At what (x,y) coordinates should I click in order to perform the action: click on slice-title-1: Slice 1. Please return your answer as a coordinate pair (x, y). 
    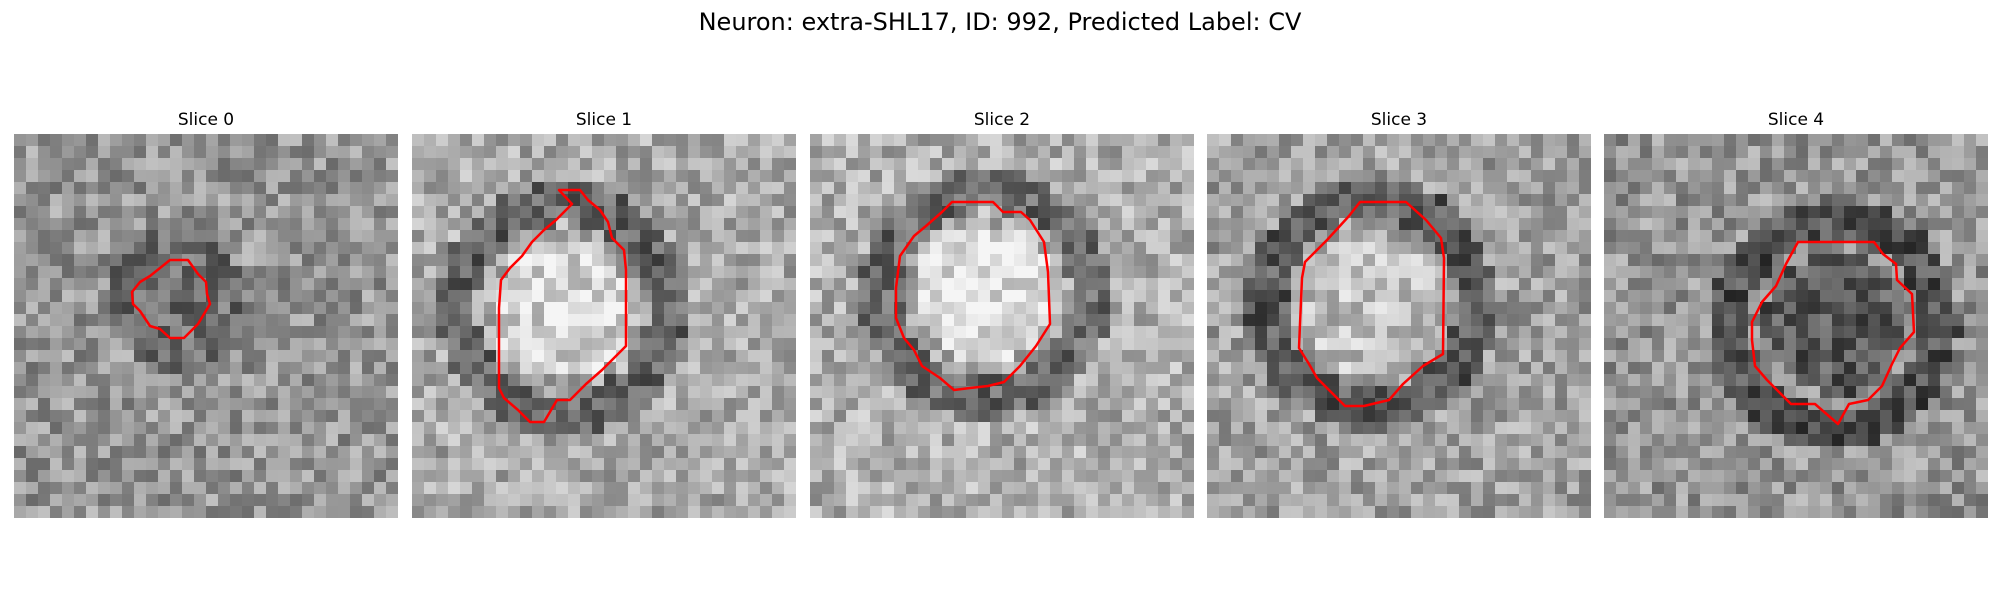
    Looking at the image, I should click on (604, 120).